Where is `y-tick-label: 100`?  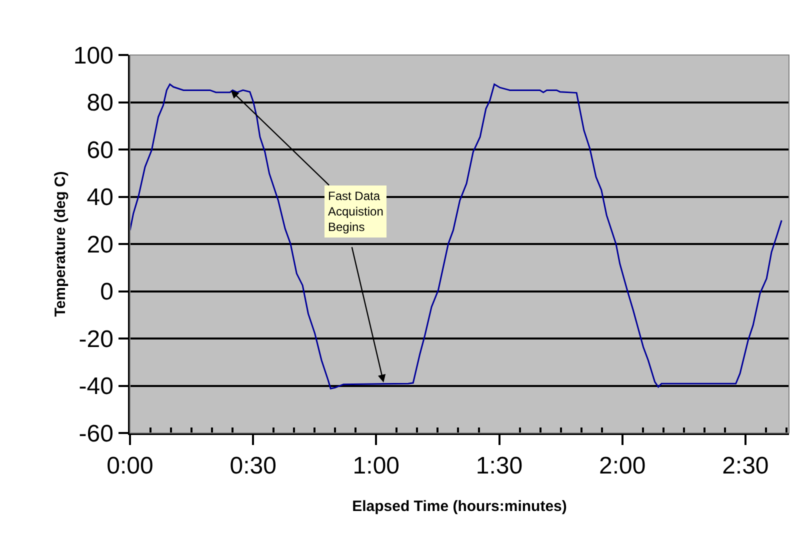
y-tick-label: 100 is located at coordinates (93, 56).